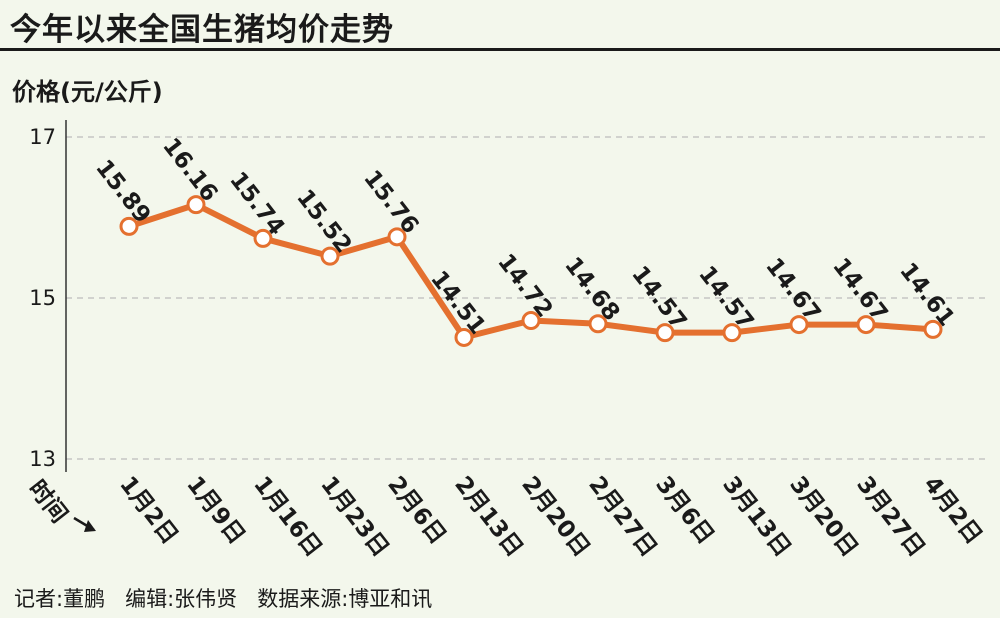  What do you see at coordinates (90, 526) in the screenshot?
I see `x-axis-arrowhead-icon` at bounding box center [90, 526].